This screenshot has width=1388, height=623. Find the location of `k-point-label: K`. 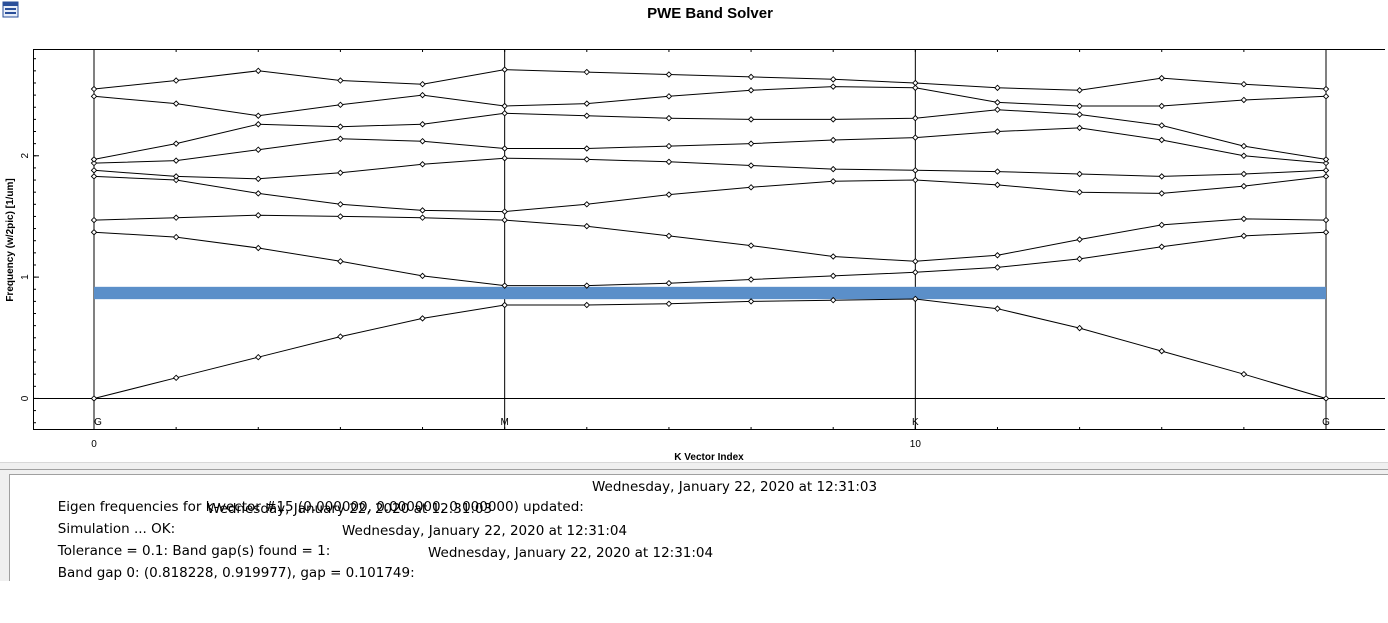

k-point-label: K is located at coordinates (915, 422).